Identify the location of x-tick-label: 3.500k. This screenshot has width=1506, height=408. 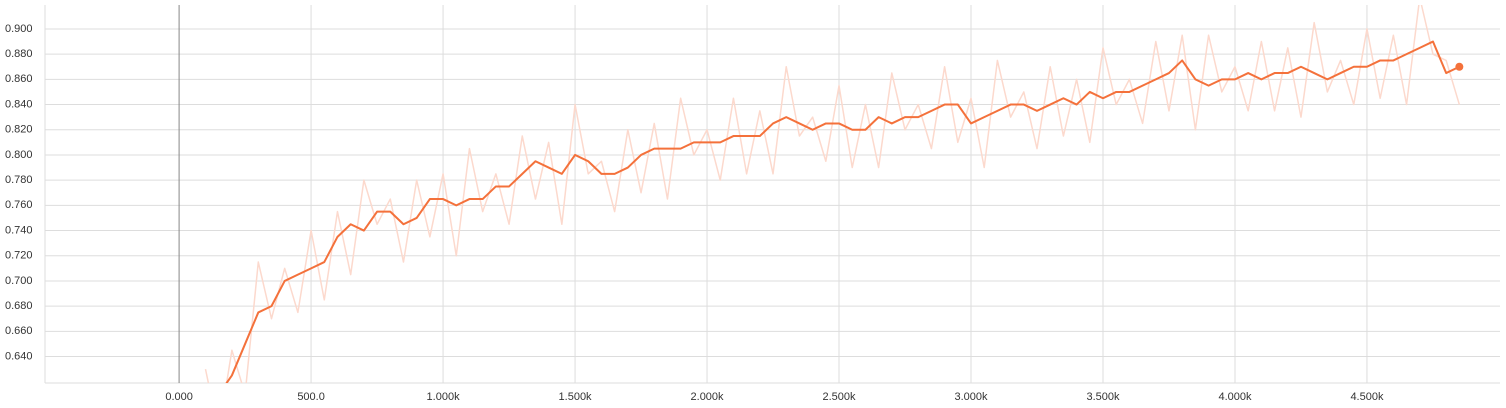
(1103, 397).